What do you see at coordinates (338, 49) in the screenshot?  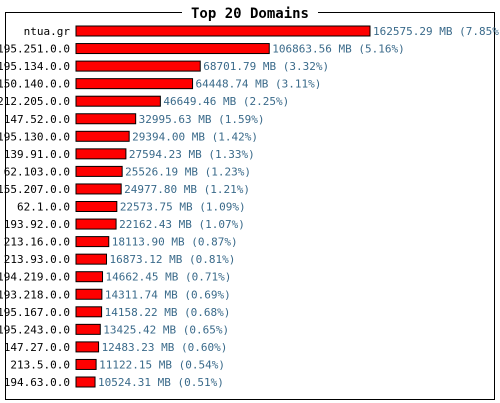 I see `value-label: 106863.56 MB (5.16%)` at bounding box center [338, 49].